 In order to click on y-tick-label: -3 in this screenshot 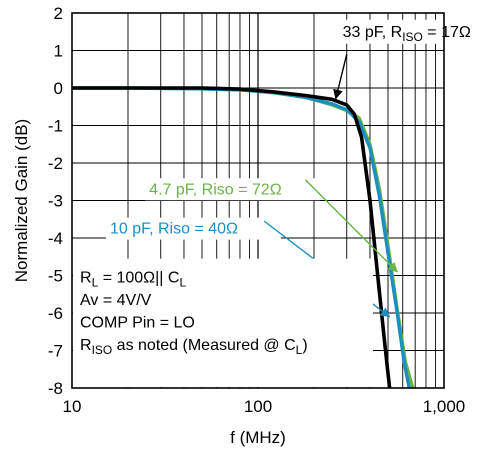, I will do `click(55, 201)`.